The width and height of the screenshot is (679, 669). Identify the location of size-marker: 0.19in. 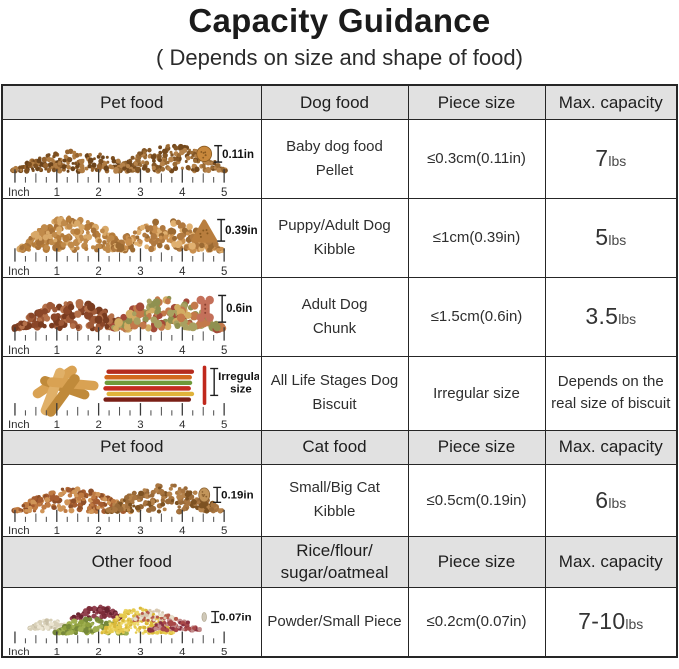
(226, 494).